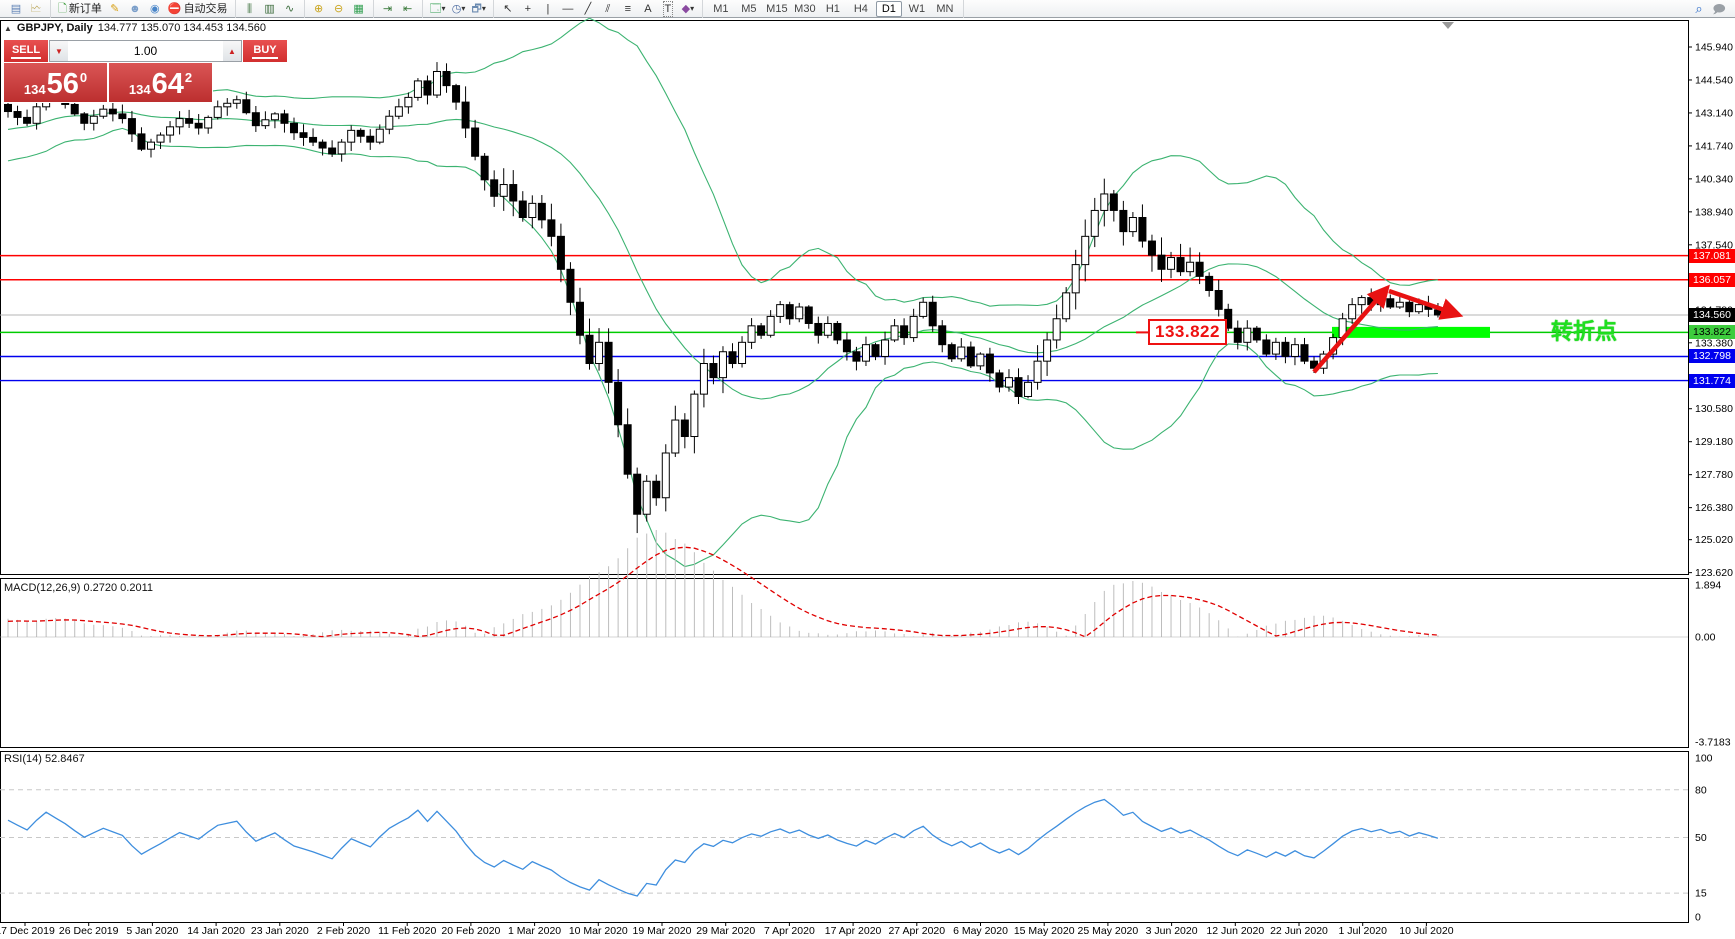  What do you see at coordinates (789, 931) in the screenshot?
I see `date-axis-label: 7 Apr 2020` at bounding box center [789, 931].